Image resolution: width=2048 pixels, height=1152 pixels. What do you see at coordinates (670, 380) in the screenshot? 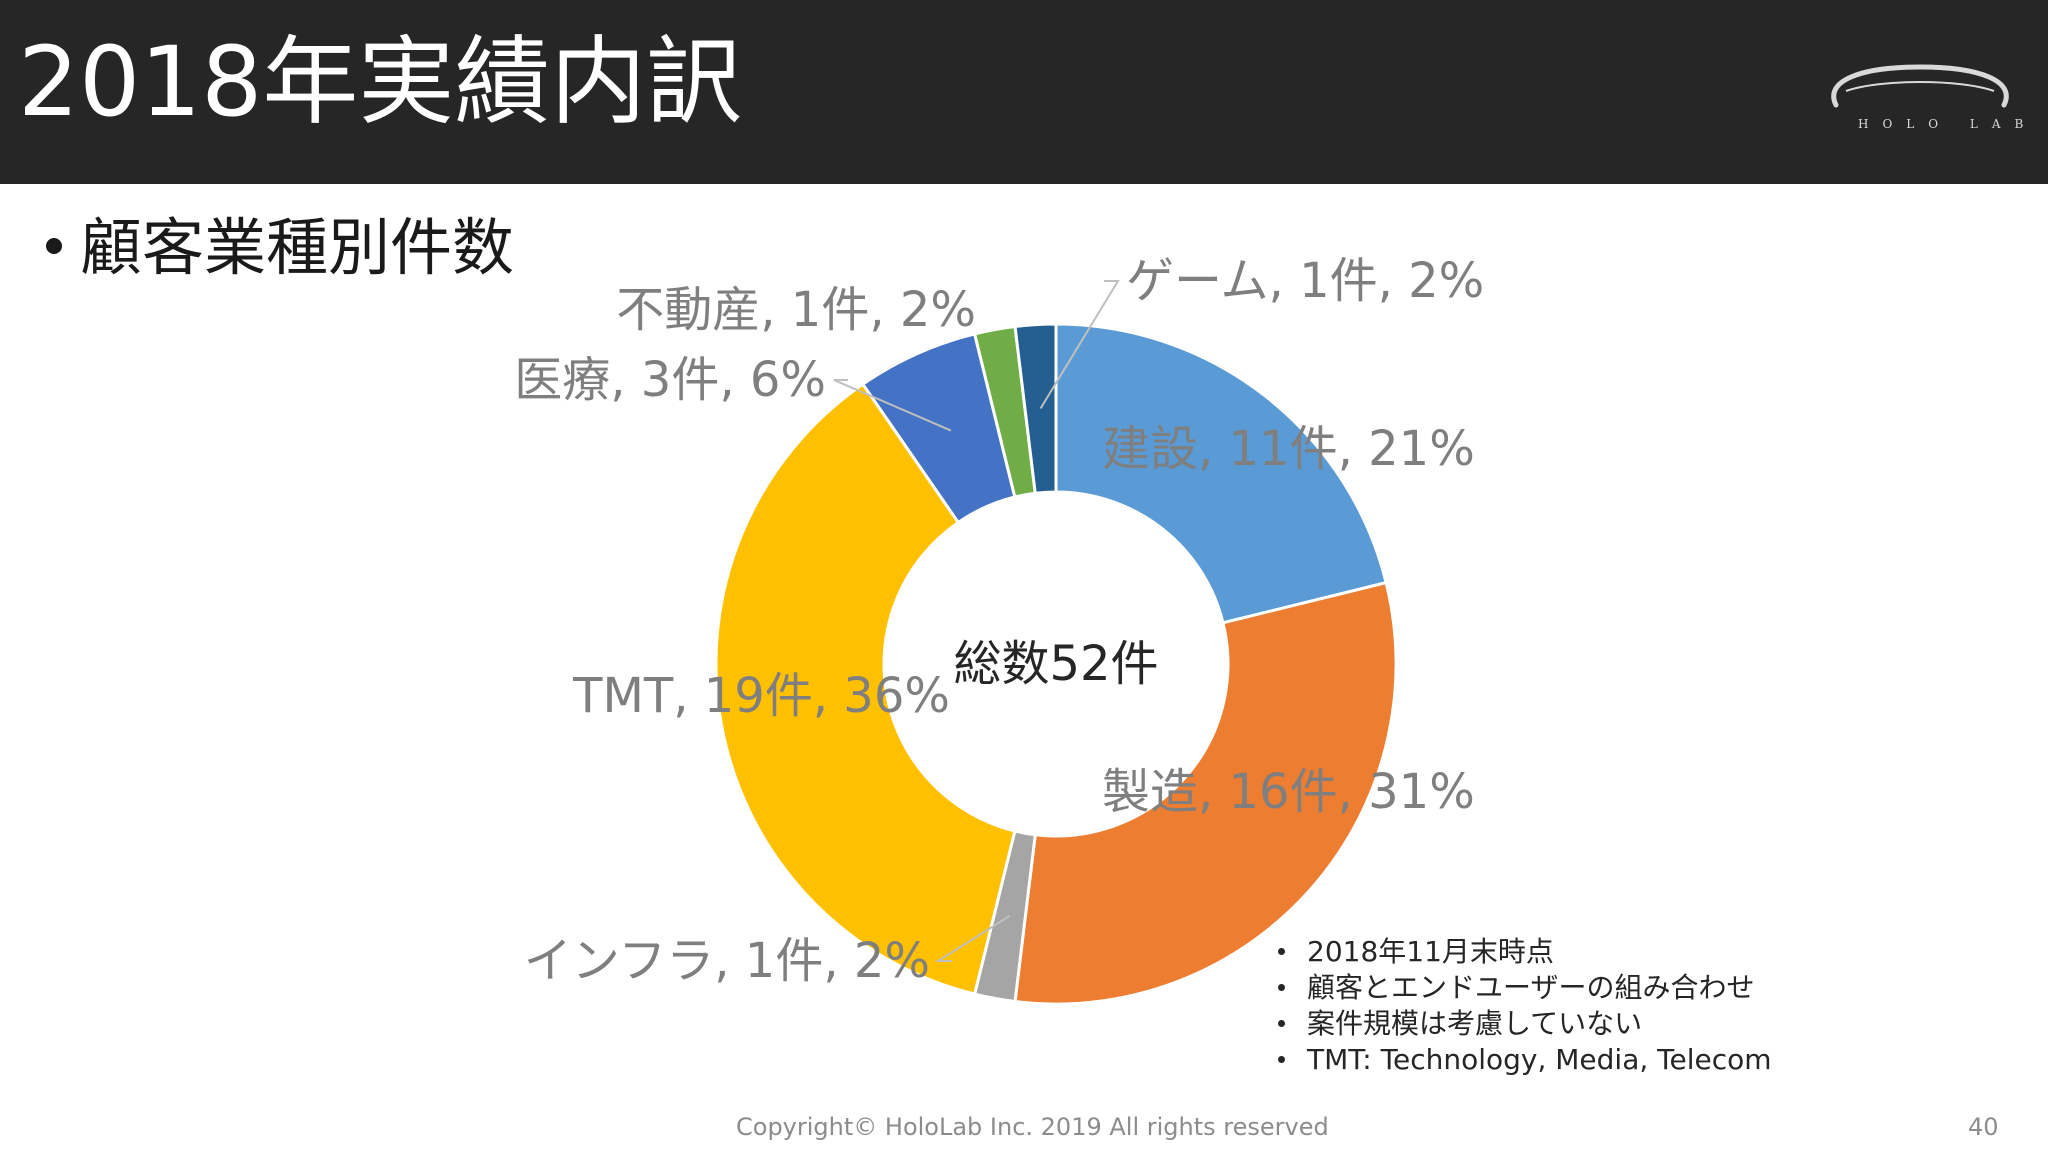
I see `data-label-医療: 医療, 3件, 6%` at bounding box center [670, 380].